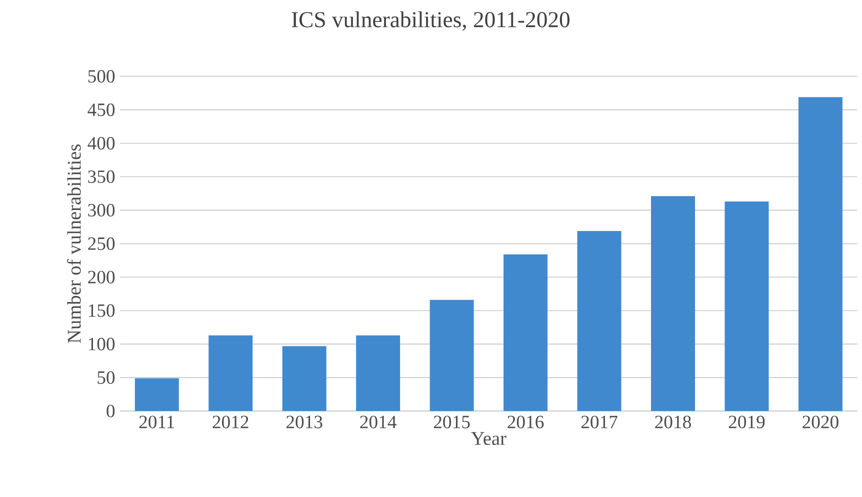 The width and height of the screenshot is (862, 497). Describe the element at coordinates (673, 422) in the screenshot. I see `x-tick-label: 2018` at that location.